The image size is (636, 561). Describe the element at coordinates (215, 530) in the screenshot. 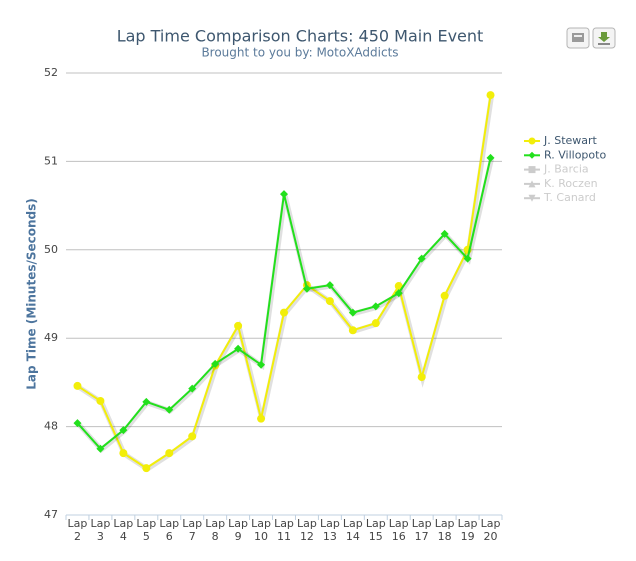

I see `x-tick-label: Lap 8` at that location.